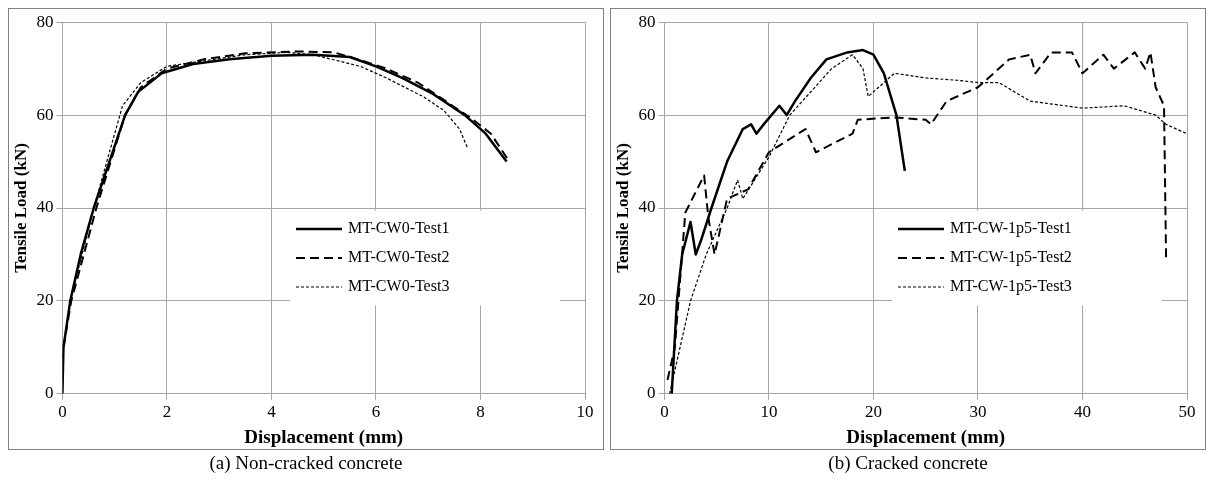  Describe the element at coordinates (1011, 257) in the screenshot. I see `legend-label: MT-CW-1p5-Test2` at that location.